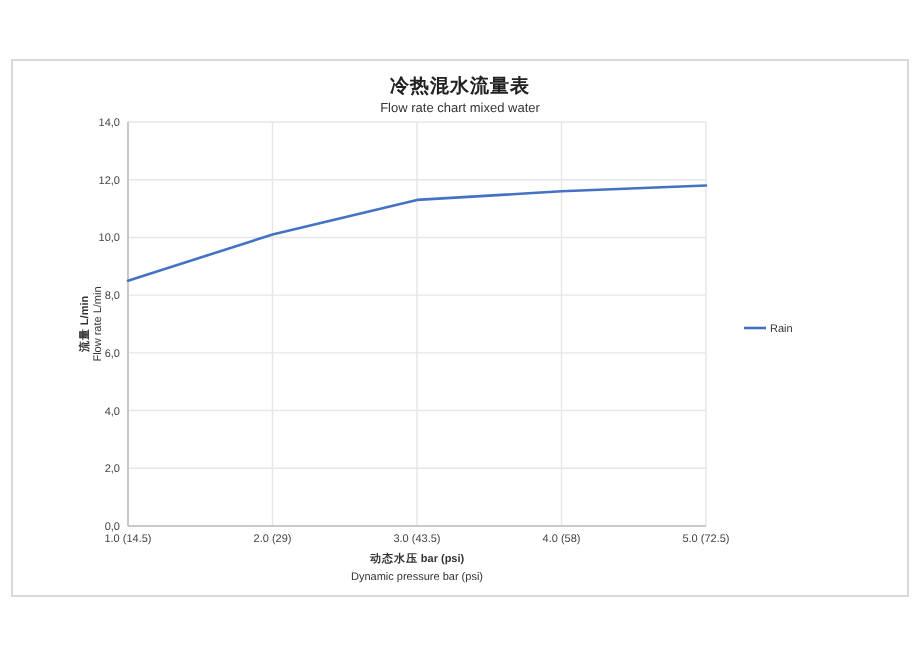 The height and width of the screenshot is (650, 920). Describe the element at coordinates (461, 86) in the screenshot. I see `chart-title: 冷热混水流量表` at that location.